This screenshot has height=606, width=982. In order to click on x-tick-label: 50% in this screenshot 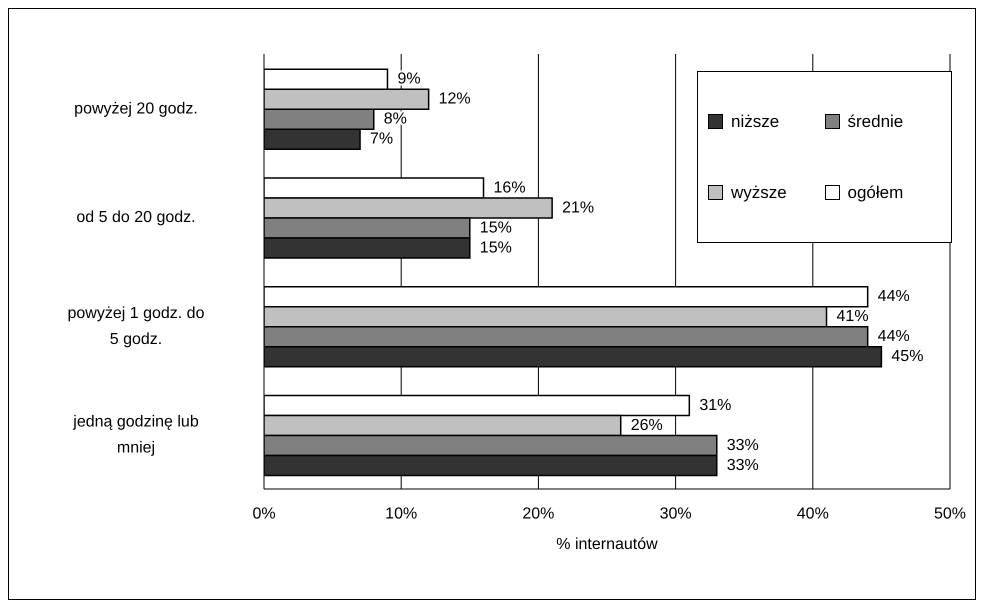, I will do `click(950, 513)`.